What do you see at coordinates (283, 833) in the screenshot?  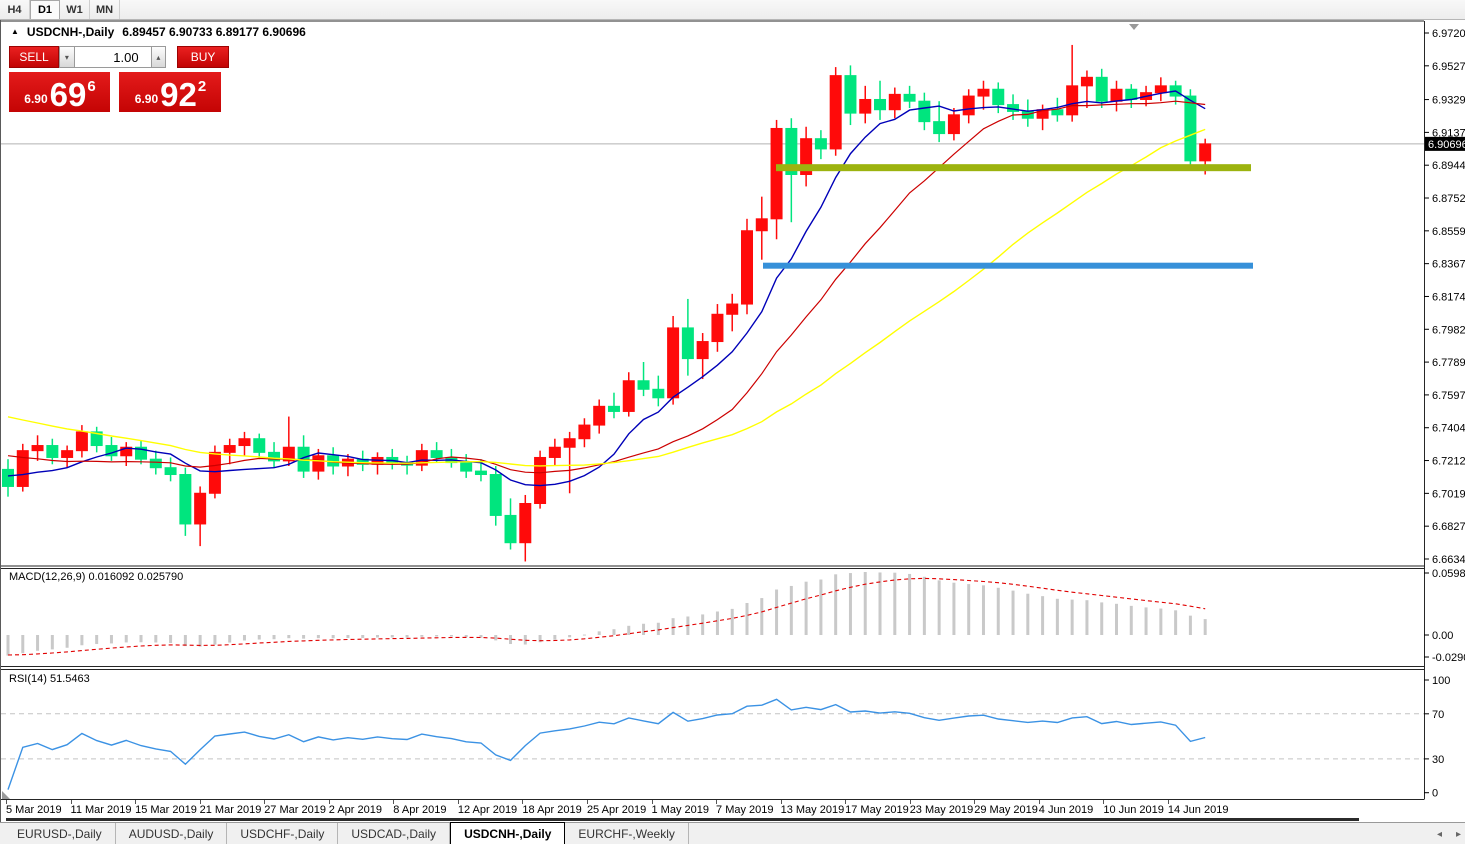 I see `tab-usdchf-daily: USDCHF-,Daily` at bounding box center [283, 833].